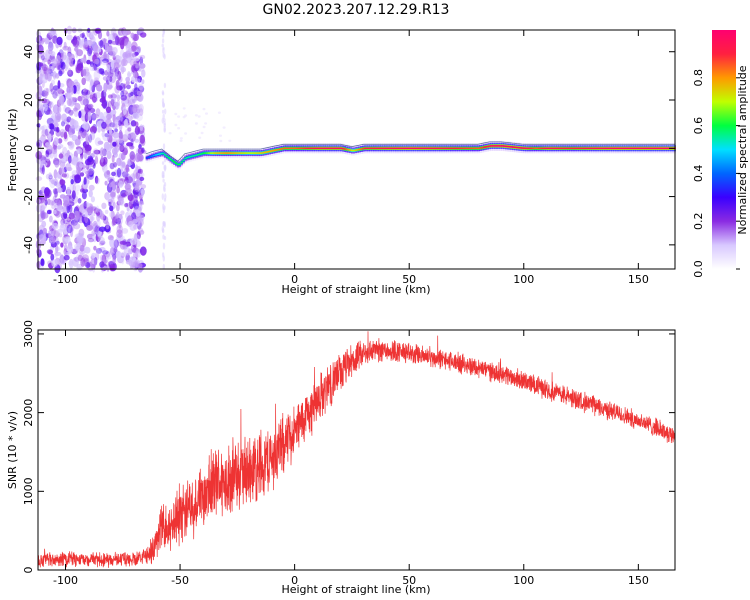 Image resolution: width=750 pixels, height=600 pixels. What do you see at coordinates (698, 126) in the screenshot?
I see `colorbar-tick-label: 0.6` at bounding box center [698, 126].